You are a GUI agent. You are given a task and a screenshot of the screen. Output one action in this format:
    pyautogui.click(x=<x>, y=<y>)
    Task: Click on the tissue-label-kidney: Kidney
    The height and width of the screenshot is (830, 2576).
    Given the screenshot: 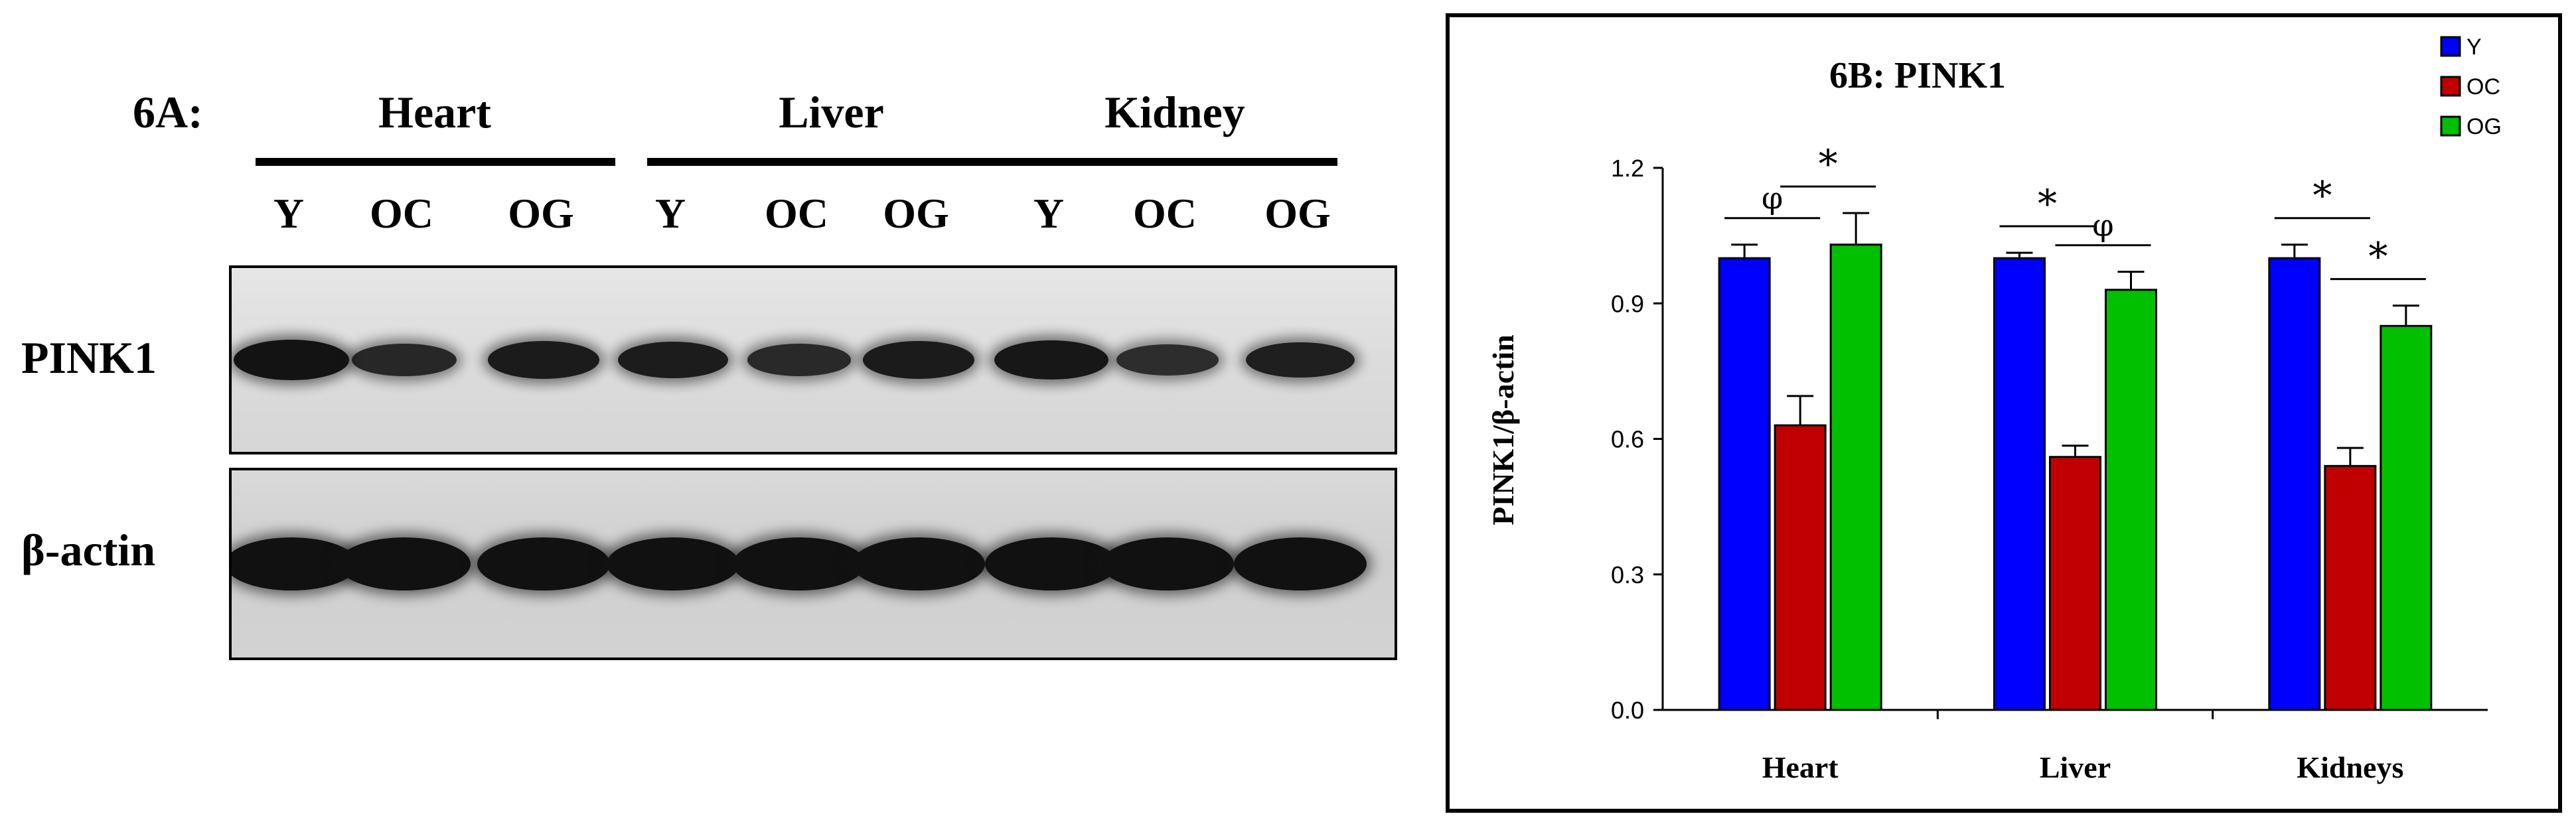 What is the action you would take?
    pyautogui.click(x=1175, y=112)
    